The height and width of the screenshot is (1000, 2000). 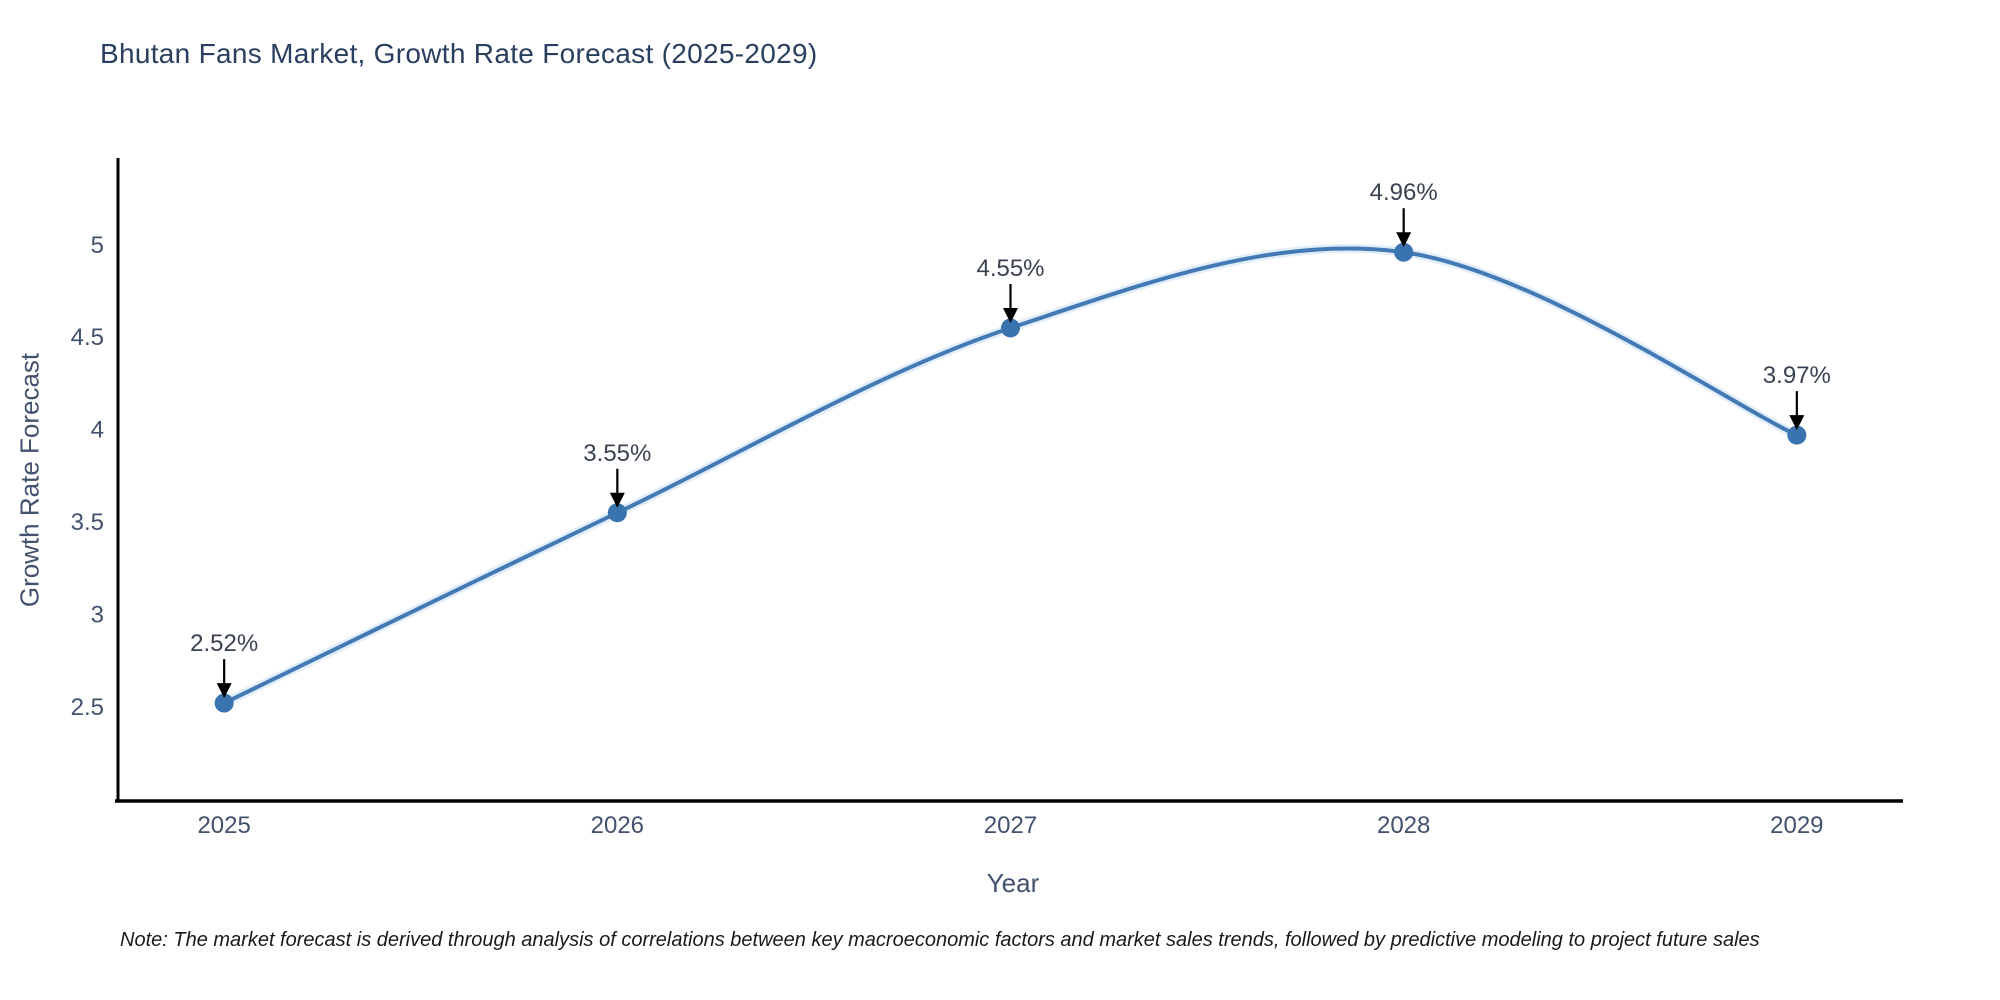 I want to click on data-point-label: 3.97%, so click(x=1797, y=375).